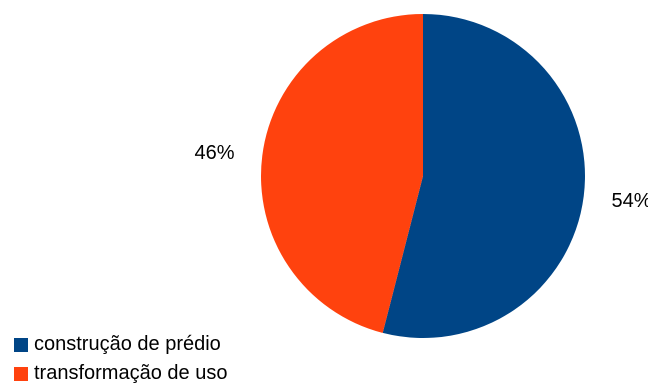 The height and width of the screenshot is (391, 648). What do you see at coordinates (127, 344) in the screenshot?
I see `legend-label: construção de prédio` at bounding box center [127, 344].